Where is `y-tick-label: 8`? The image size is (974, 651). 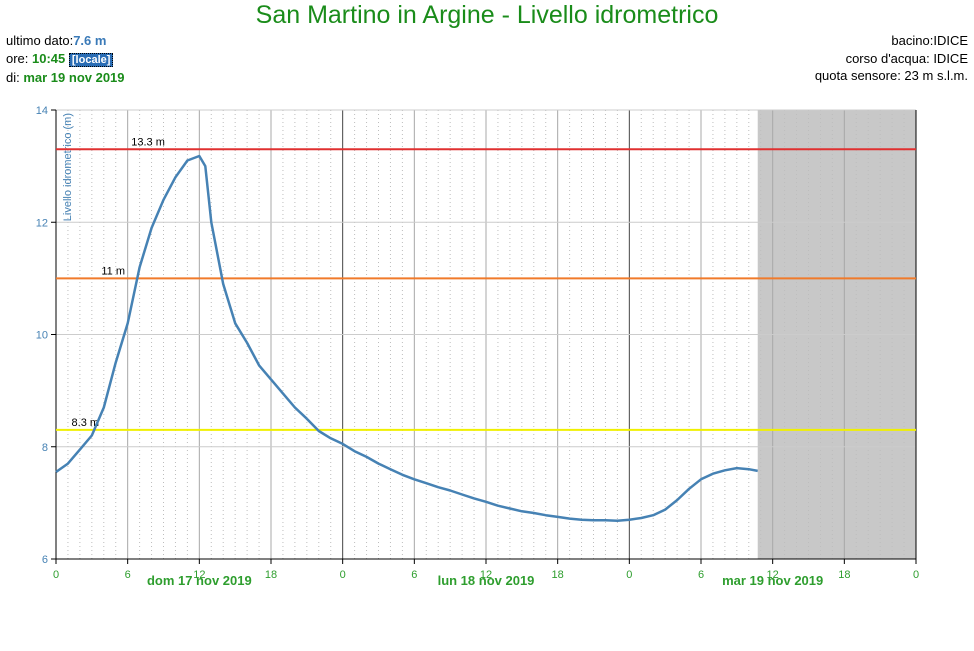 y-tick-label: 8 is located at coordinates (45, 448).